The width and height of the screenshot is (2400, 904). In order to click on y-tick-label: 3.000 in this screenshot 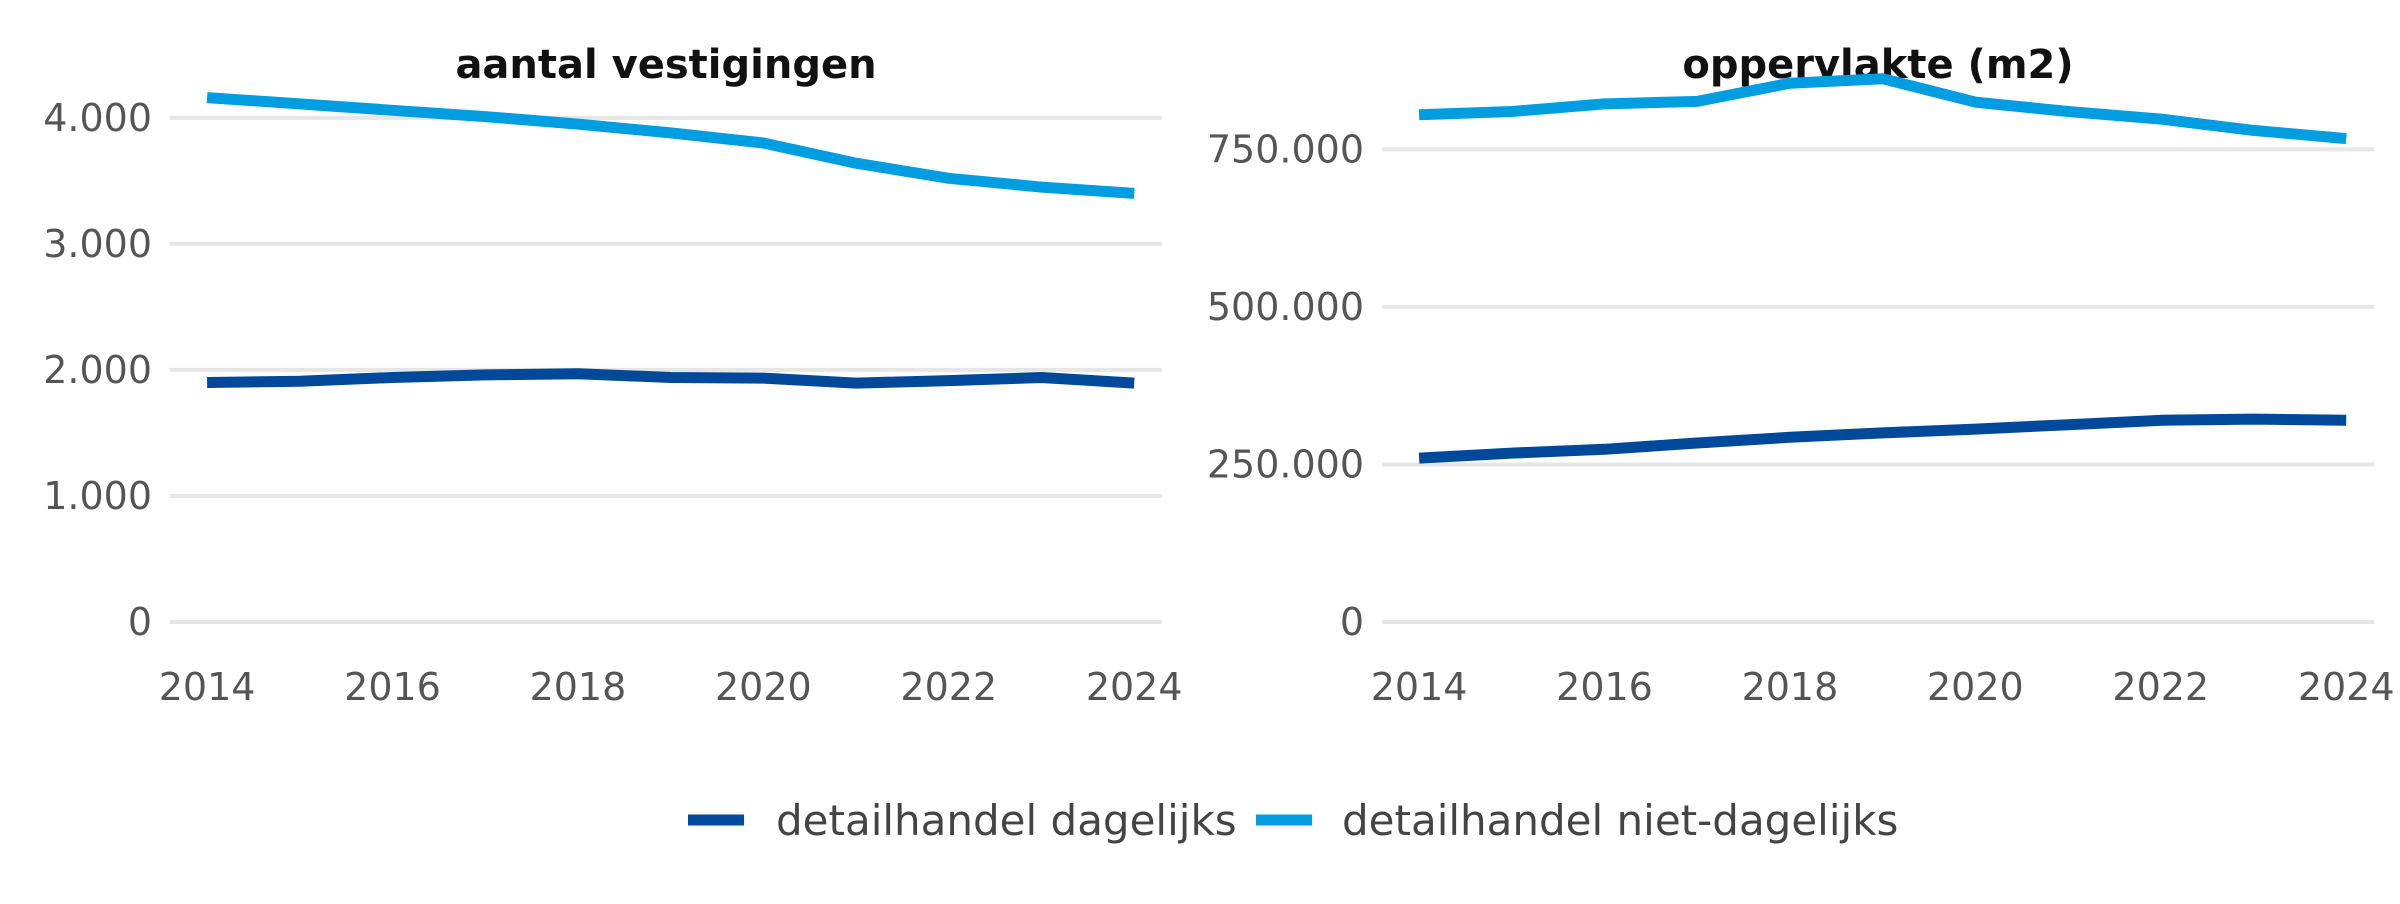, I will do `click(97, 244)`.